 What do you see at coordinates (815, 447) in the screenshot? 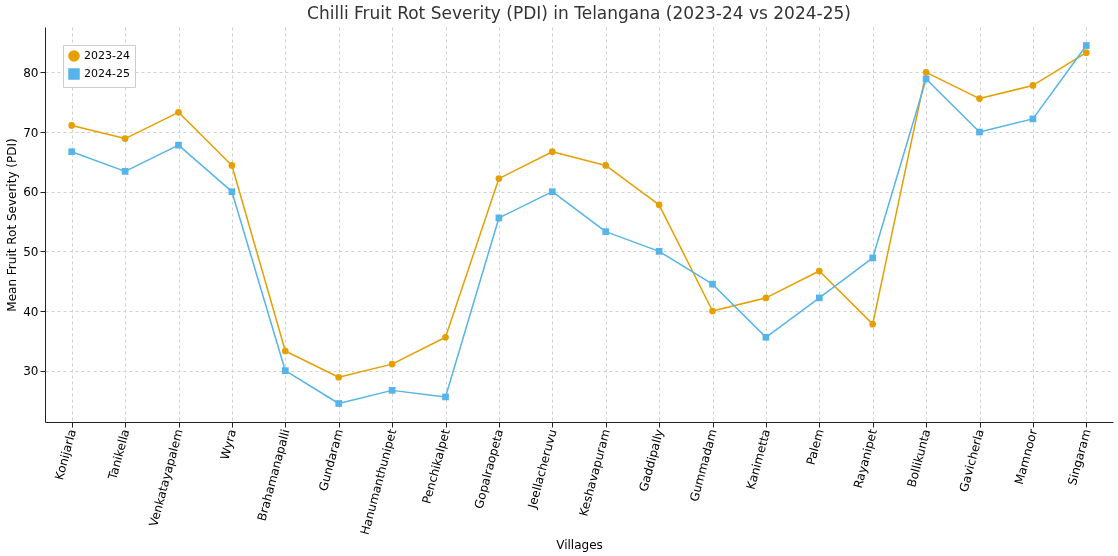
I see `x-tick-label: Palem` at bounding box center [815, 447].